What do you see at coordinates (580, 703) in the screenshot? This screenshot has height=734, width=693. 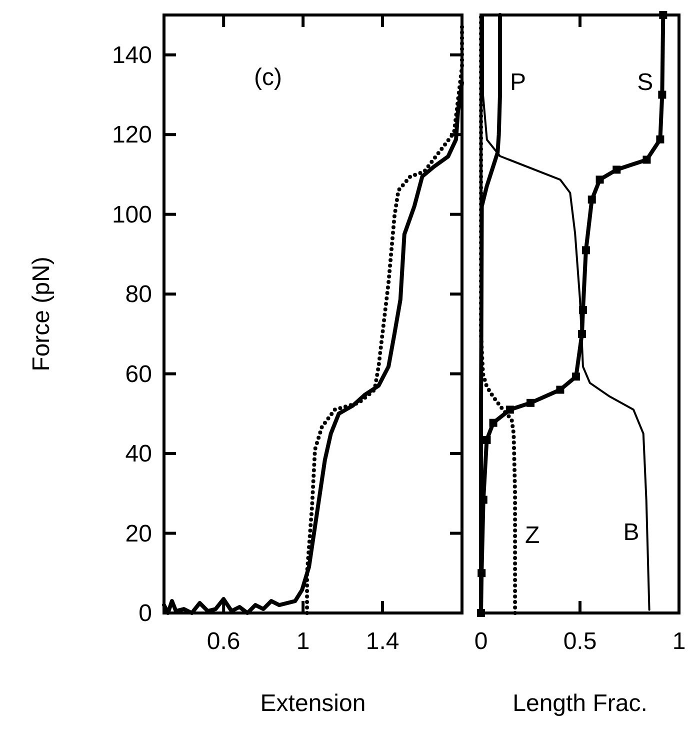 I see `x-axis-title: Length Frac.` at bounding box center [580, 703].